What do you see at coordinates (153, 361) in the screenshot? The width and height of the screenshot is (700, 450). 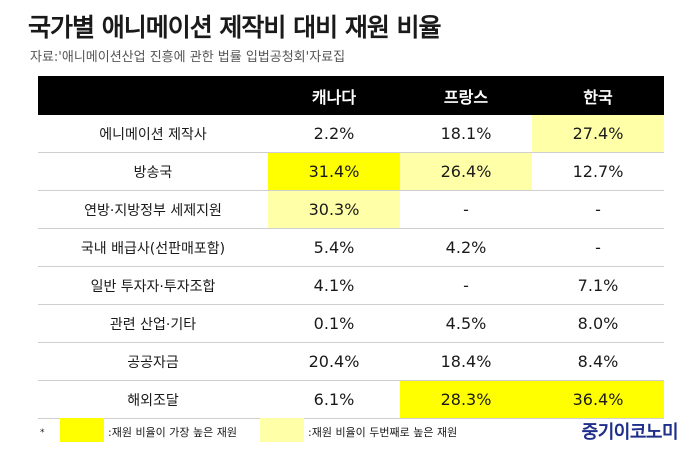 I see `row-label: 공공자금` at bounding box center [153, 361].